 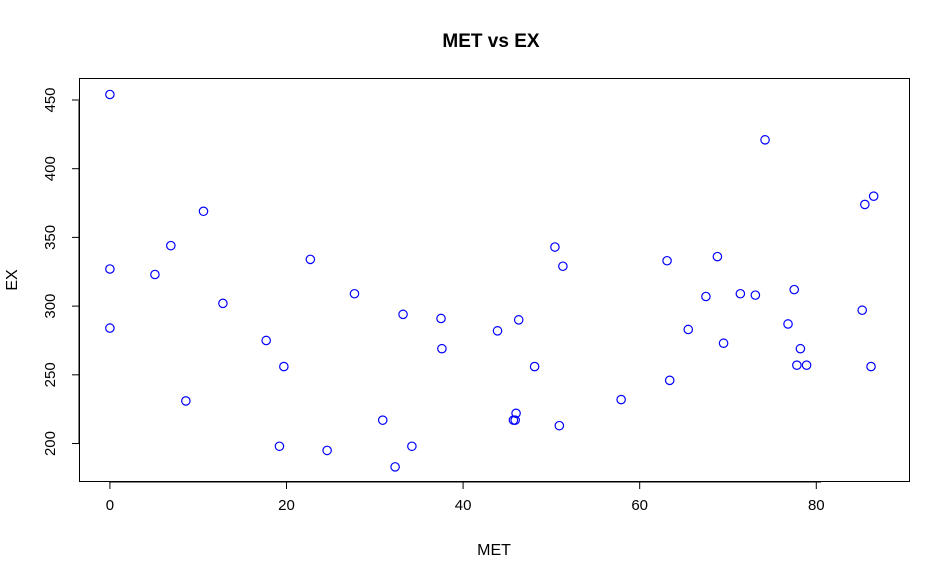 I want to click on x-axis-ticks: 0 20 40 60 80, so click(x=465, y=498).